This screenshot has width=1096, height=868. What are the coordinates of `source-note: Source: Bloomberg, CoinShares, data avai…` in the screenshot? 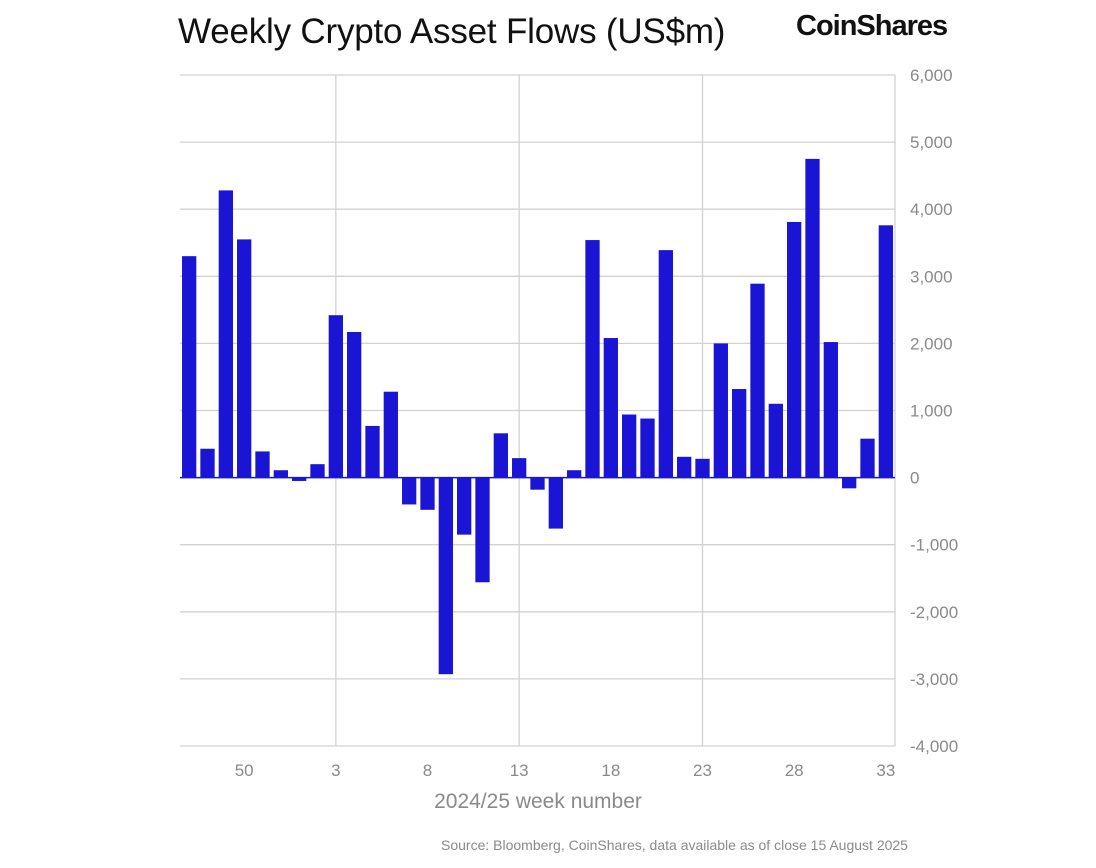 It's located at (674, 845).